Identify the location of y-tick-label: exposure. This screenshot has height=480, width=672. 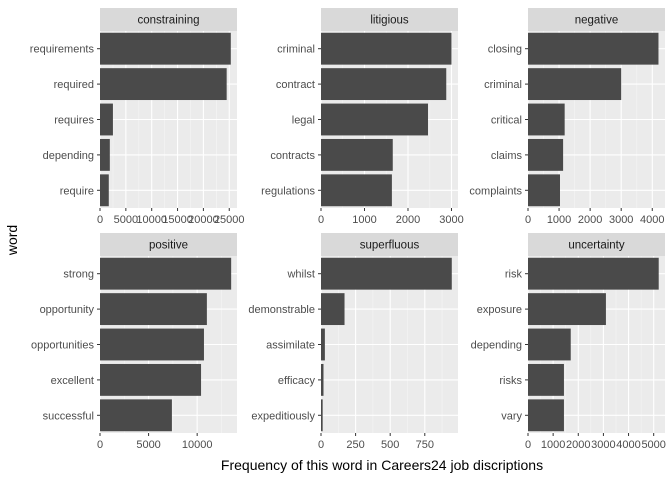
(499, 310).